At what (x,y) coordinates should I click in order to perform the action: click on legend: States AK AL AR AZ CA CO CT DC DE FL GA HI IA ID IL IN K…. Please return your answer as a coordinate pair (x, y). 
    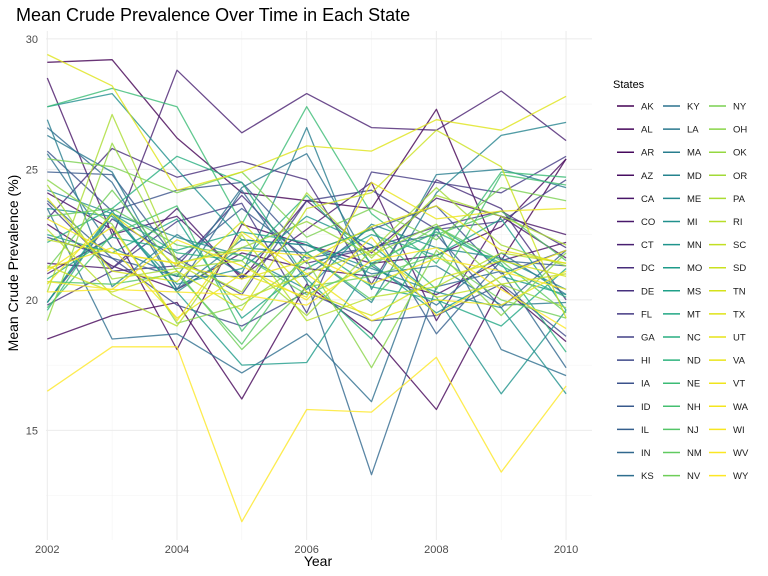
    Looking at the image, I should click on (681, 280).